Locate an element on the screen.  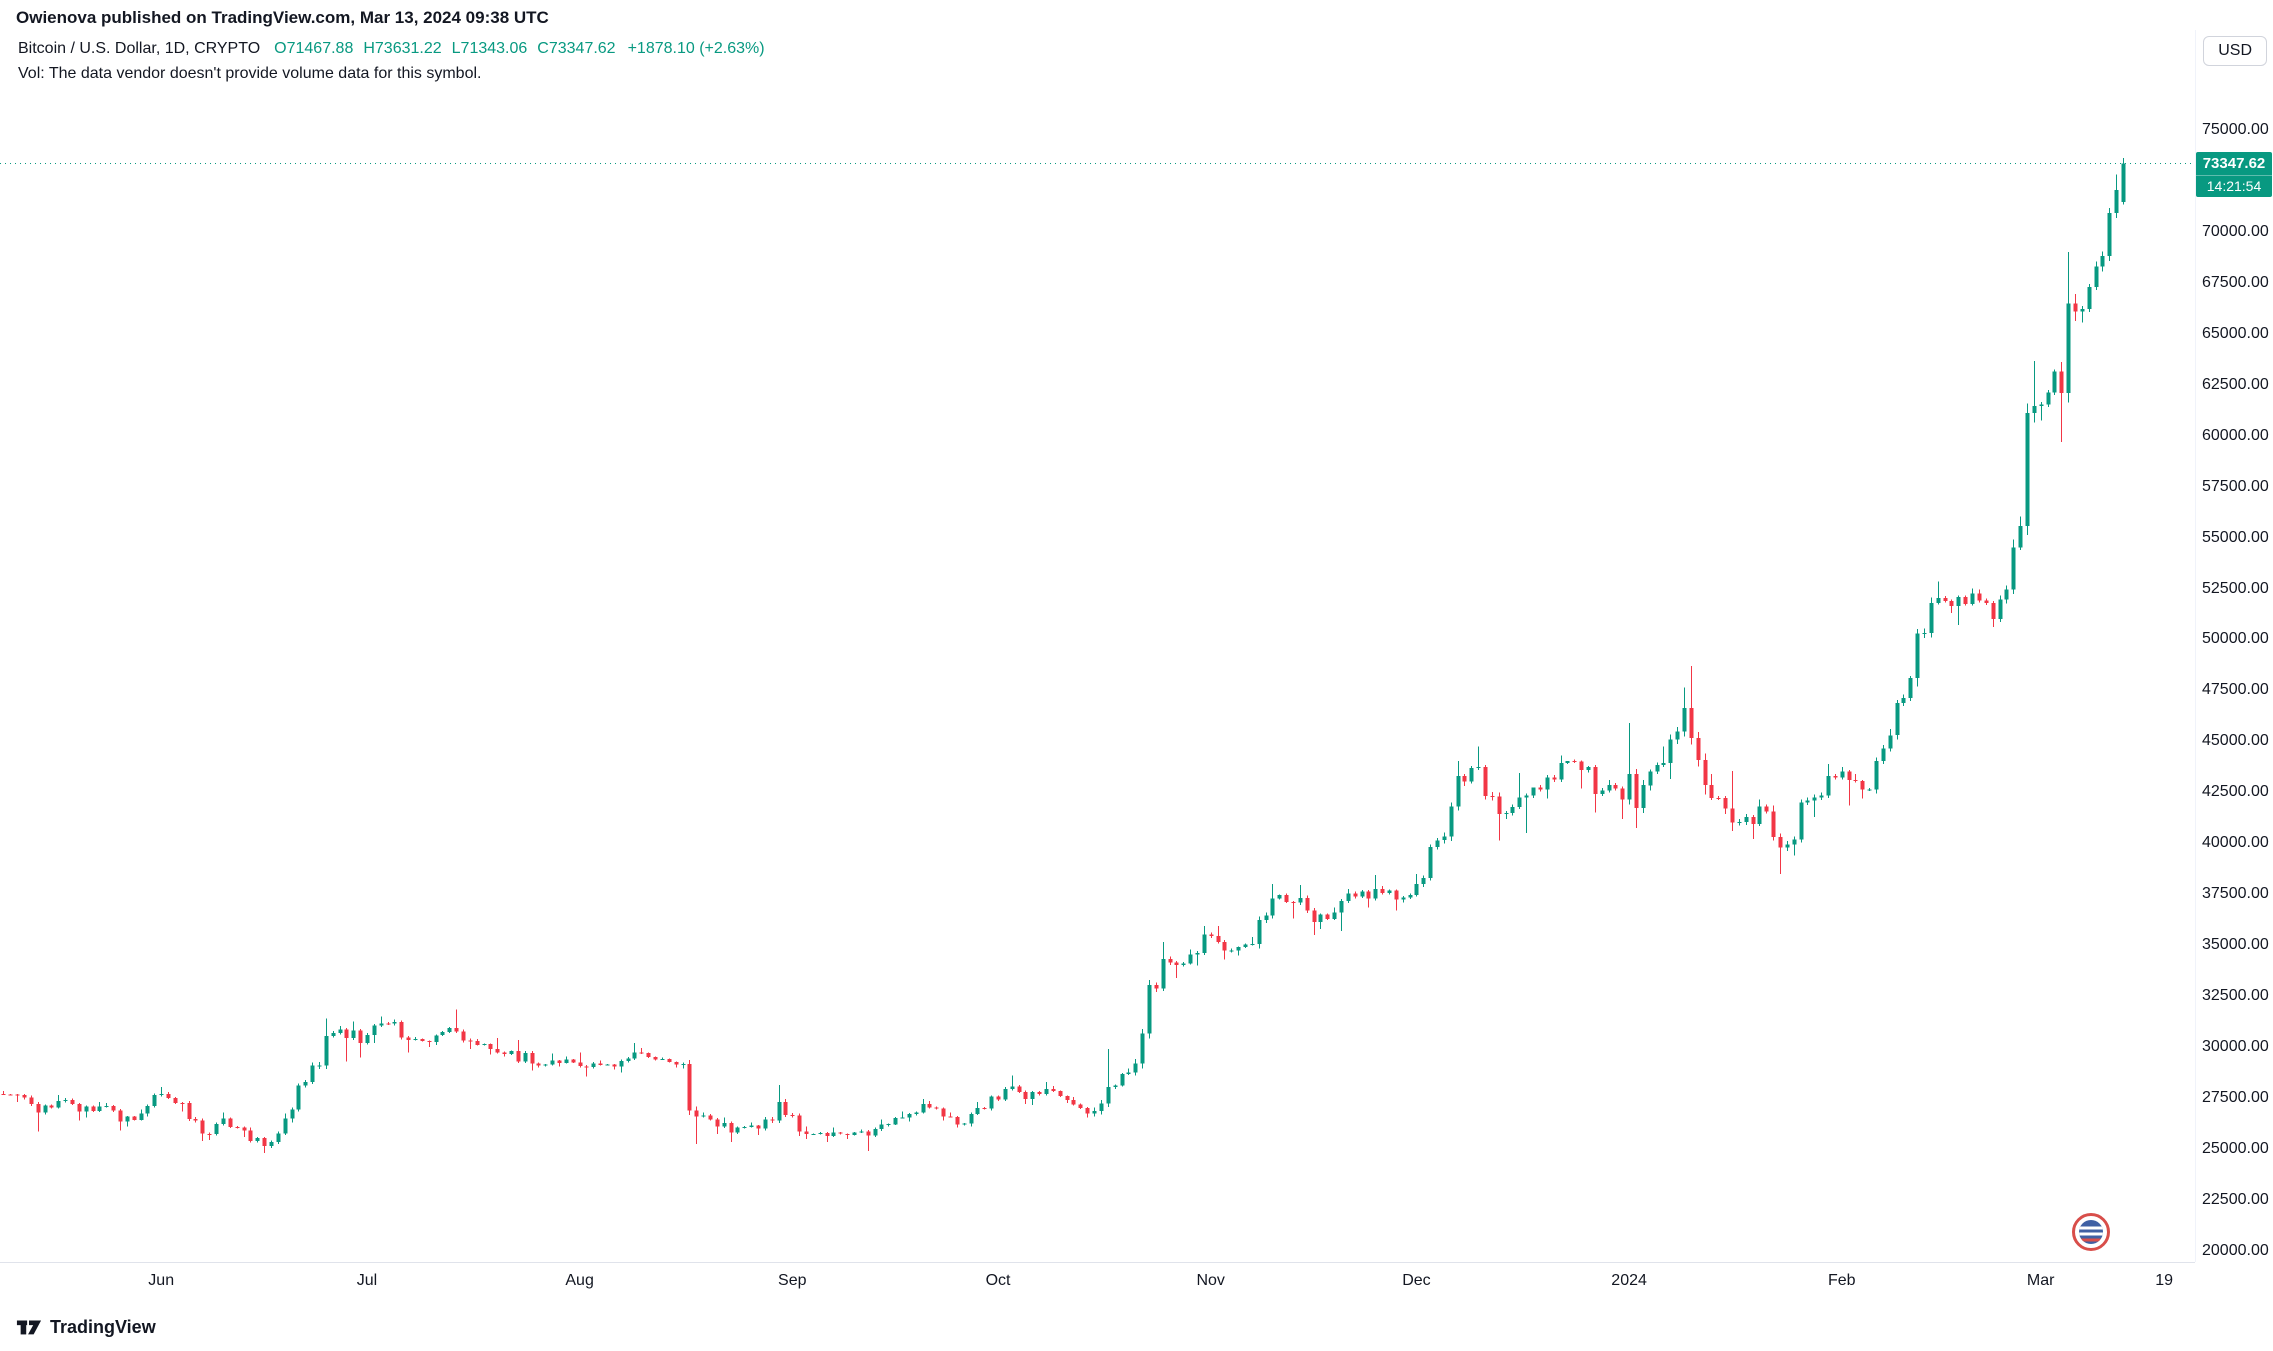
low-value: L71343.06 is located at coordinates (490, 49).